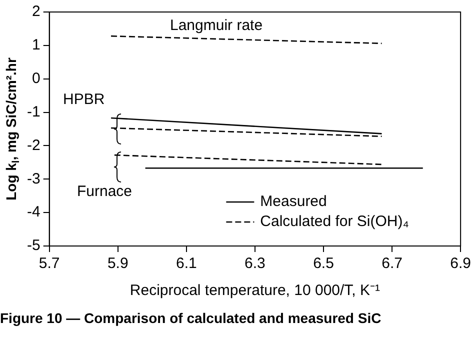 This screenshot has height=338, width=474. What do you see at coordinates (49, 263) in the screenshot?
I see `x-tick-label: 5.7` at bounding box center [49, 263].